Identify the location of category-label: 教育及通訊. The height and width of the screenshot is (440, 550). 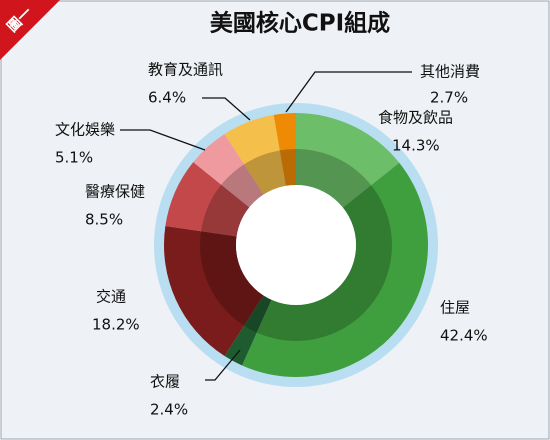
(185, 70).